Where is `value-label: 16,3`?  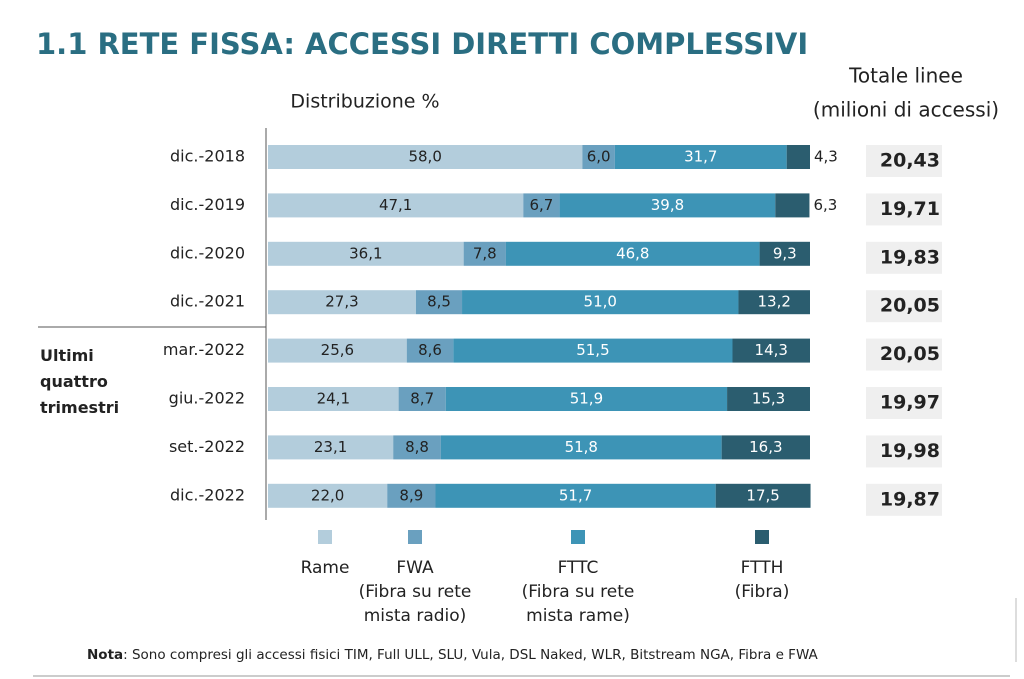 value-label: 16,3 is located at coordinates (765, 447).